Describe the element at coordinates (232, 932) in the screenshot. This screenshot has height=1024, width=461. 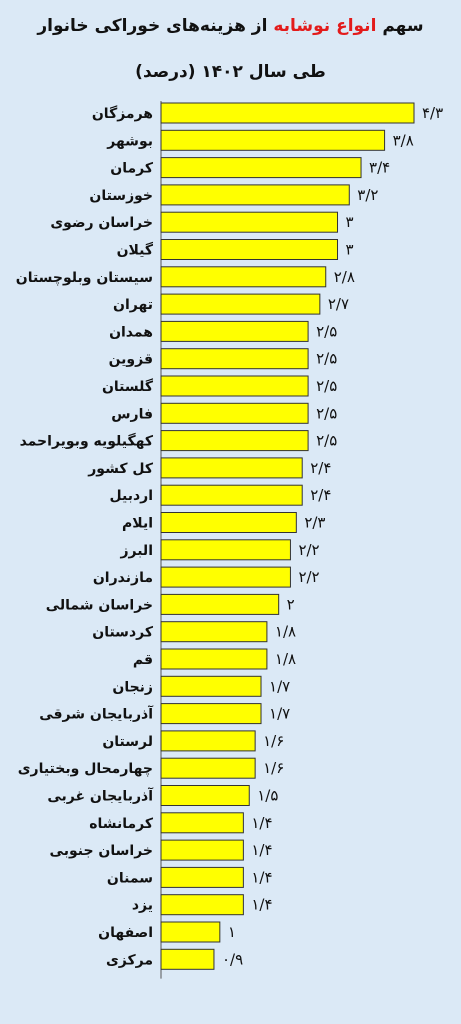
I see `data-label: ۱` at that location.